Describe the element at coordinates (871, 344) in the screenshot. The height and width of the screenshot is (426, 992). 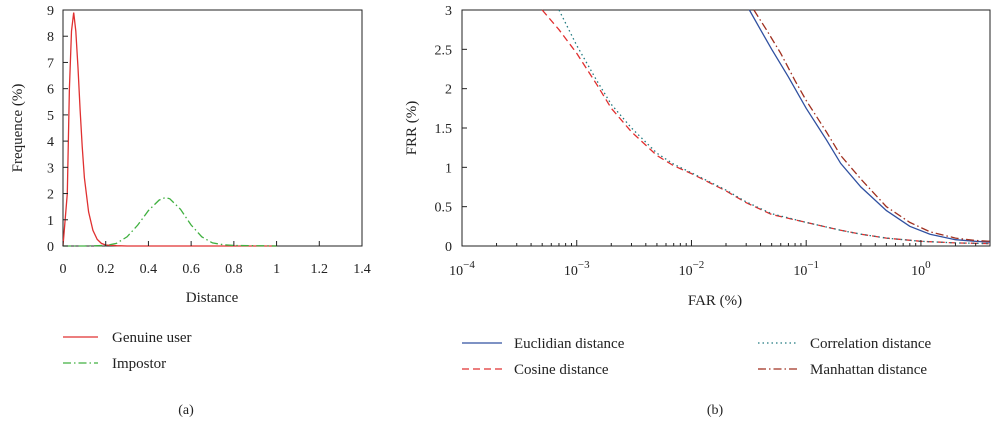
I see `panel-b-legend-label: Correlation distance` at that location.